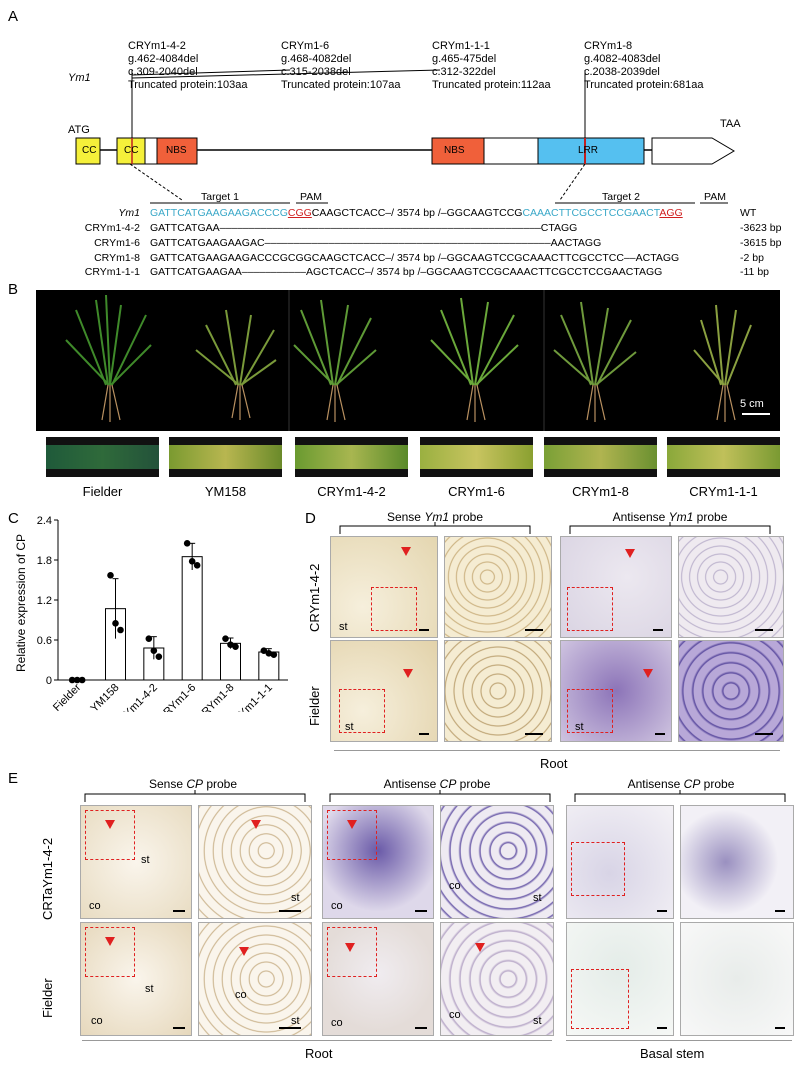 The height and width of the screenshot is (1066, 799). What do you see at coordinates (314, 706) in the screenshot?
I see `d-row-label-2: Fielder` at bounding box center [314, 706].